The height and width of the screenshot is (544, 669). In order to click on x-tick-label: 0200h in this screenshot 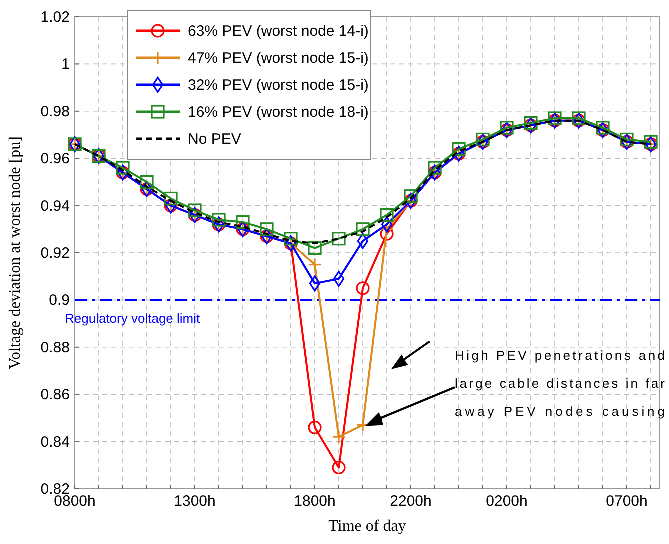, I will do `click(507, 501)`.